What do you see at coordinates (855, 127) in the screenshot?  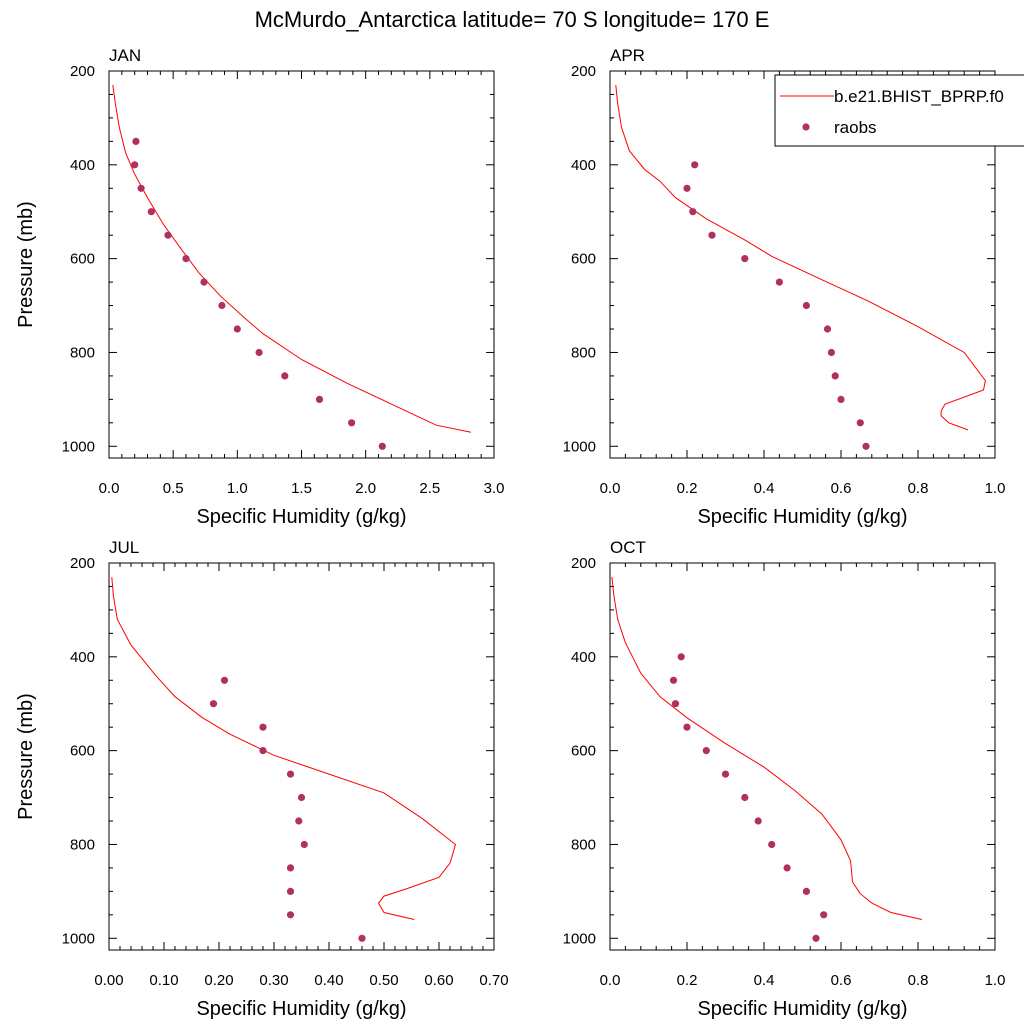 I see `legend-label-raobs: raobs` at bounding box center [855, 127].